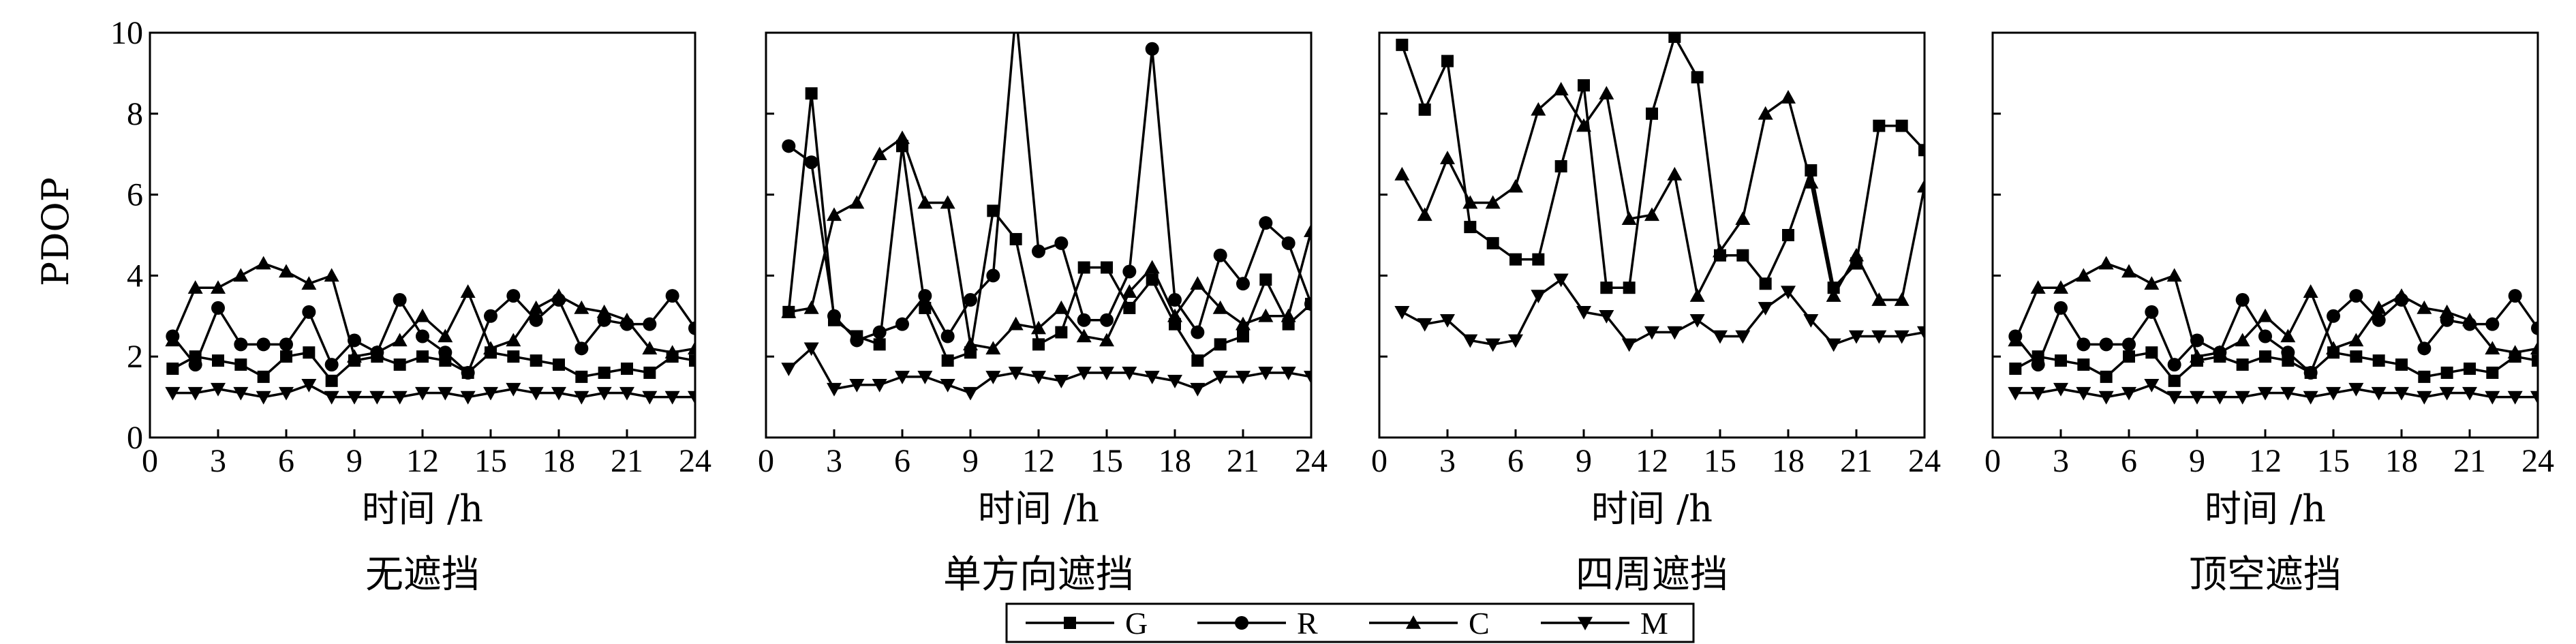 This screenshot has height=644, width=2576. What do you see at coordinates (2537, 461) in the screenshot?
I see `x-tick-label: 24` at bounding box center [2537, 461].